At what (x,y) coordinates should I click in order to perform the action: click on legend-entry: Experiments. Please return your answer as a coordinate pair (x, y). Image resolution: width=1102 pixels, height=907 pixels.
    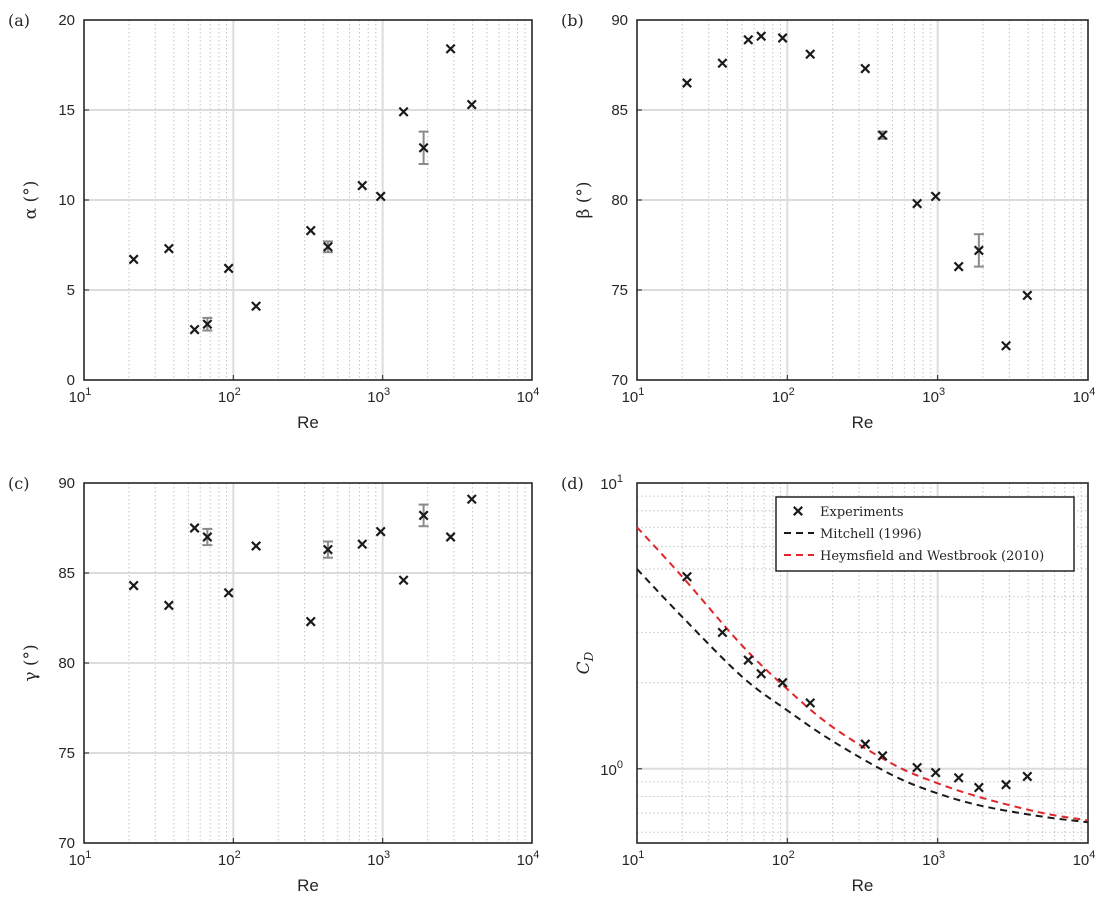
    Looking at the image, I should click on (862, 512).